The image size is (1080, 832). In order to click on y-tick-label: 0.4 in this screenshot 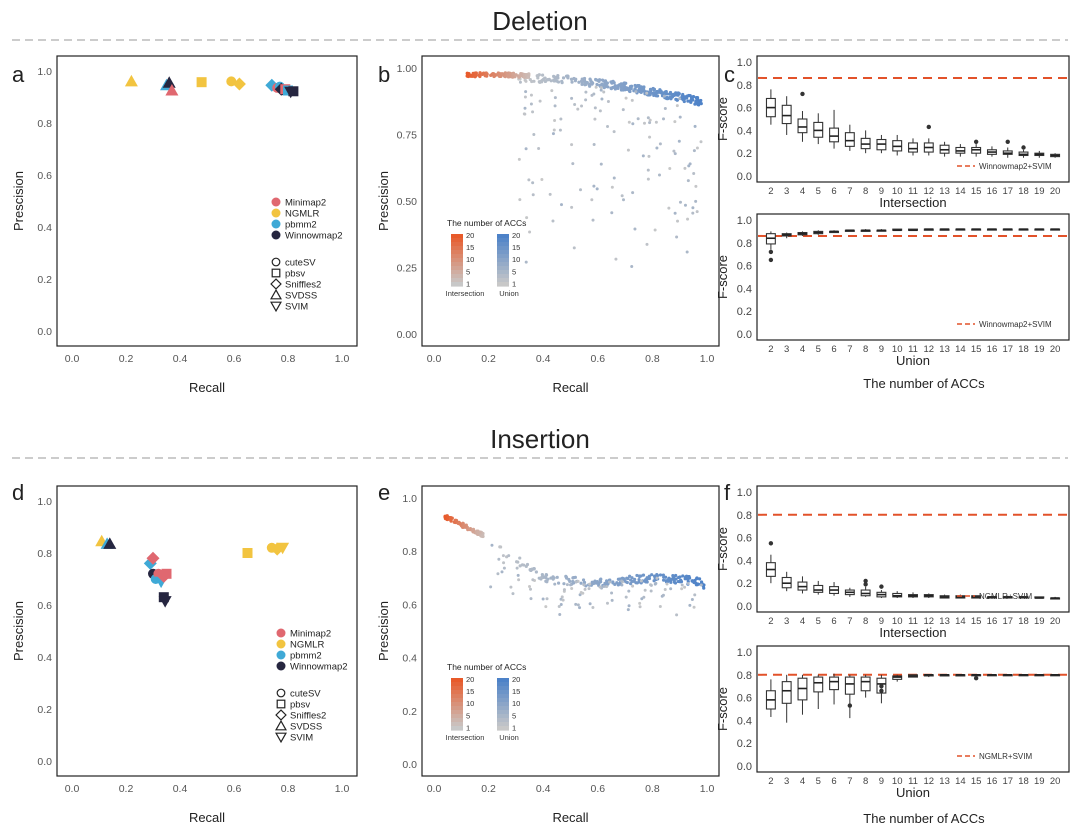, I will do `click(744, 289)`.